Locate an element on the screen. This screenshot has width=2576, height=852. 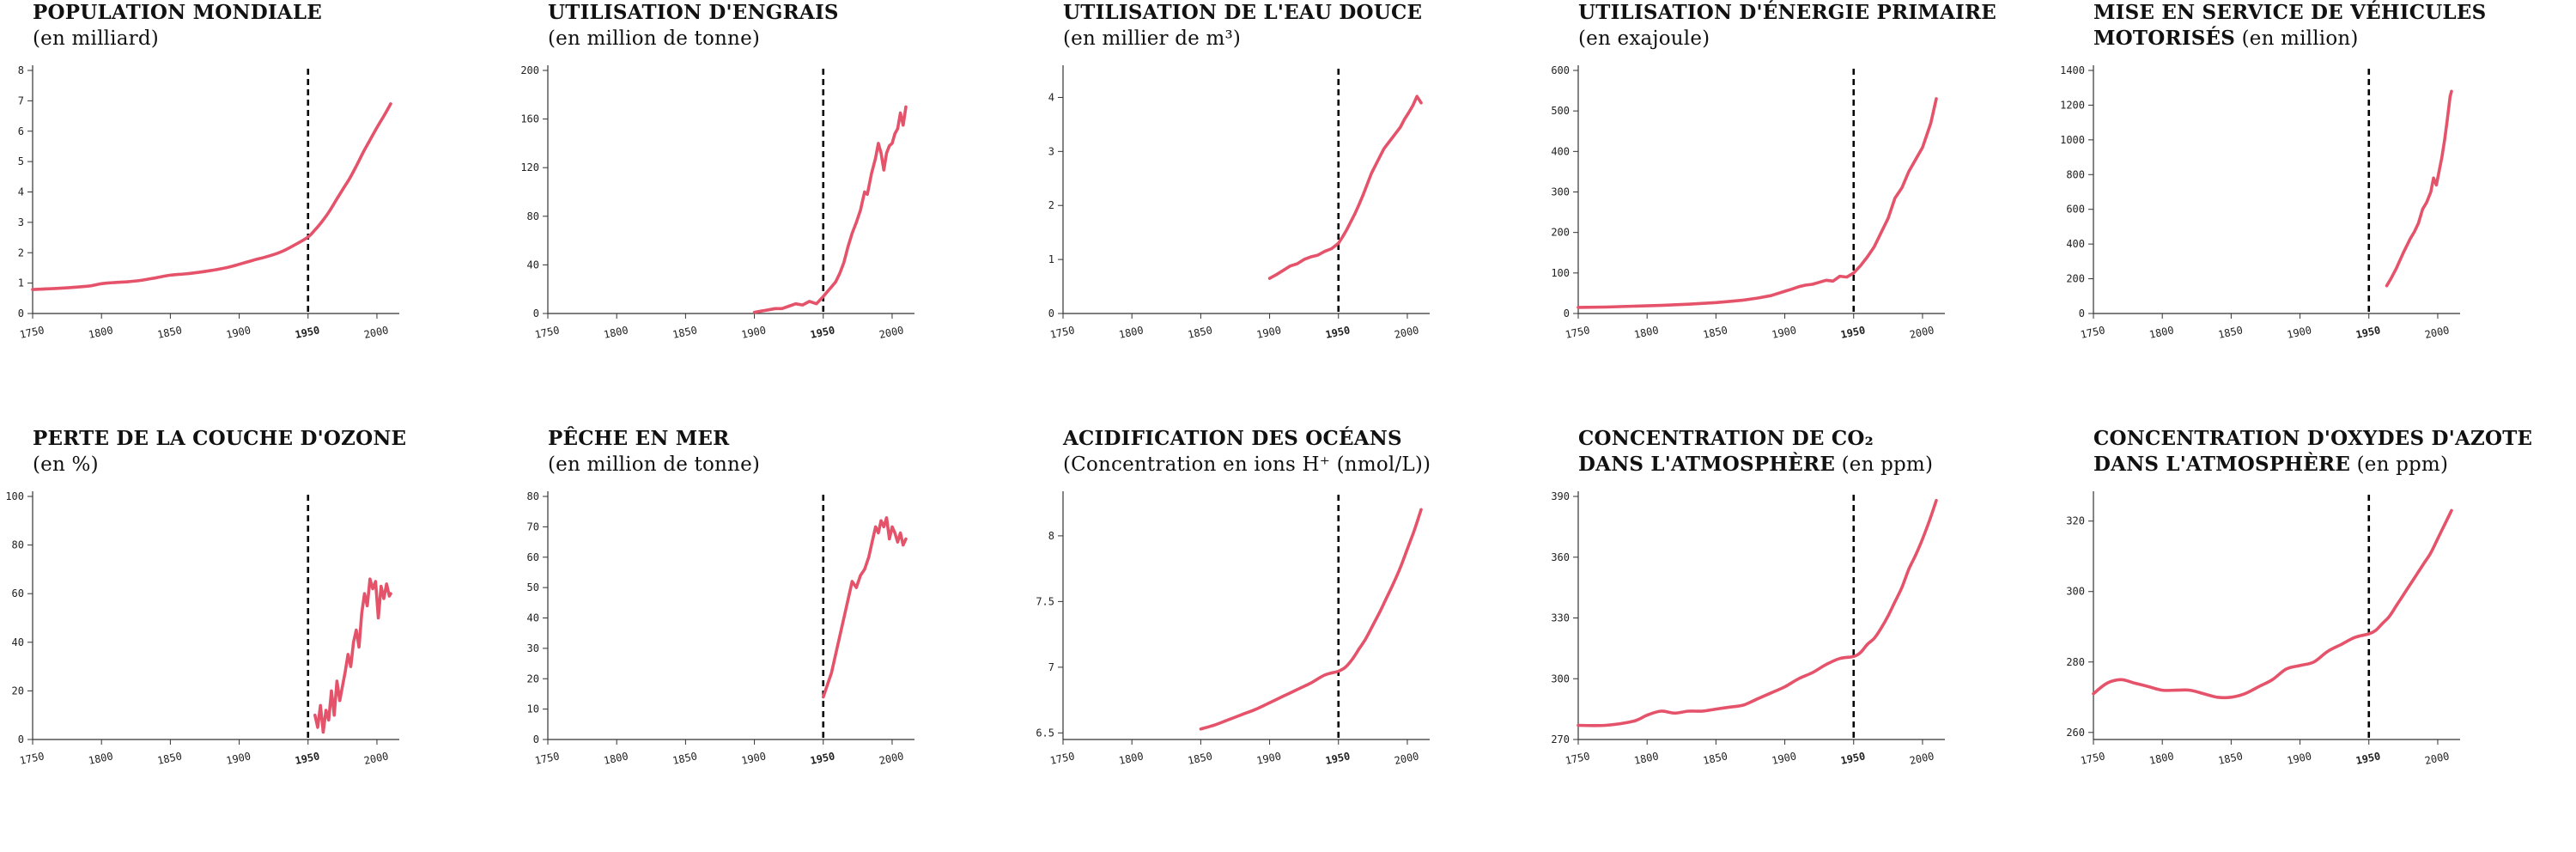
y-tick-label: 4 is located at coordinates (1051, 97).